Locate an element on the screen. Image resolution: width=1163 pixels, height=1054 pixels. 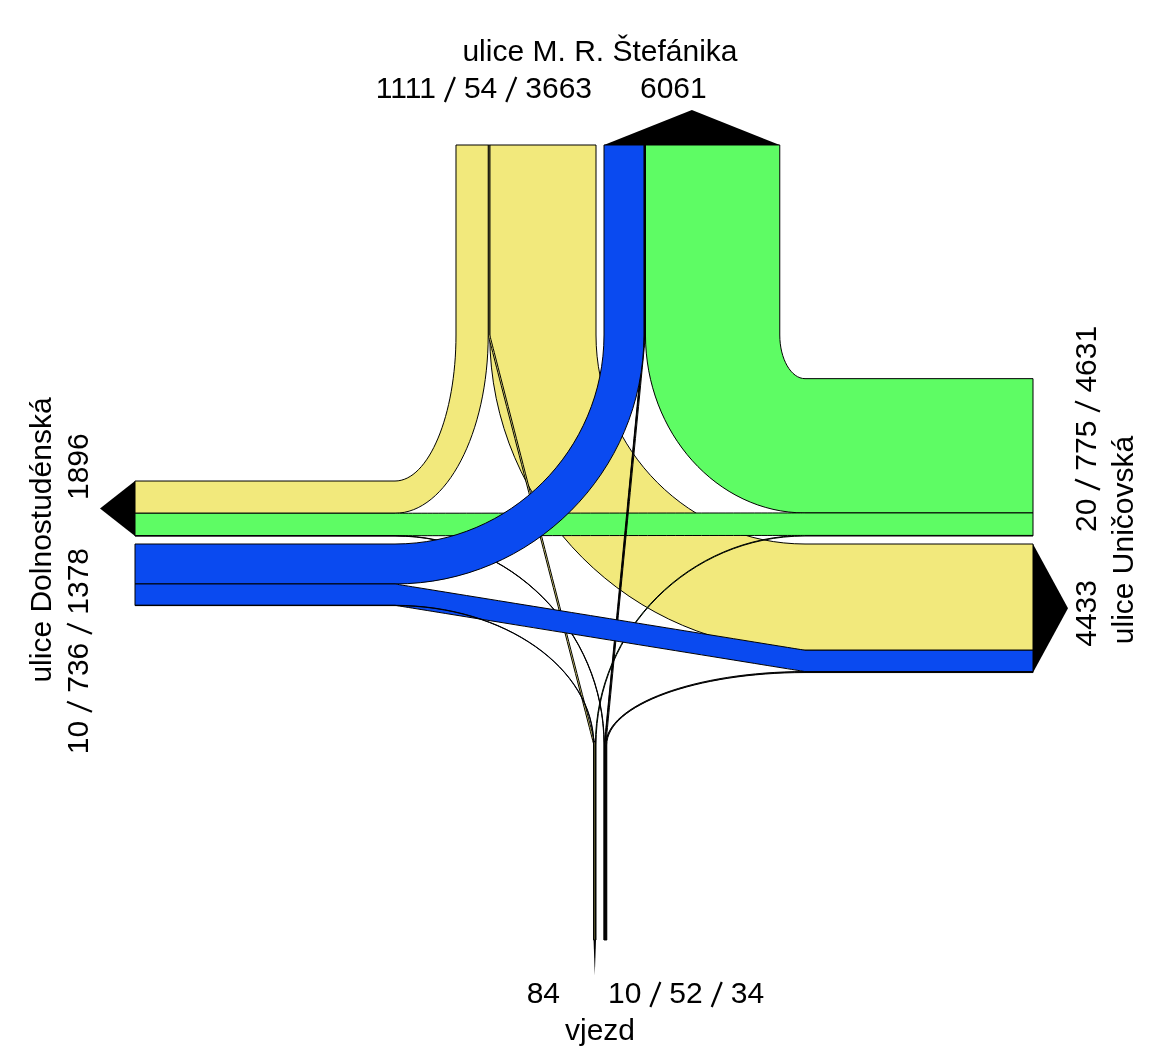
data-label: 775 is located at coordinates (1086, 445).